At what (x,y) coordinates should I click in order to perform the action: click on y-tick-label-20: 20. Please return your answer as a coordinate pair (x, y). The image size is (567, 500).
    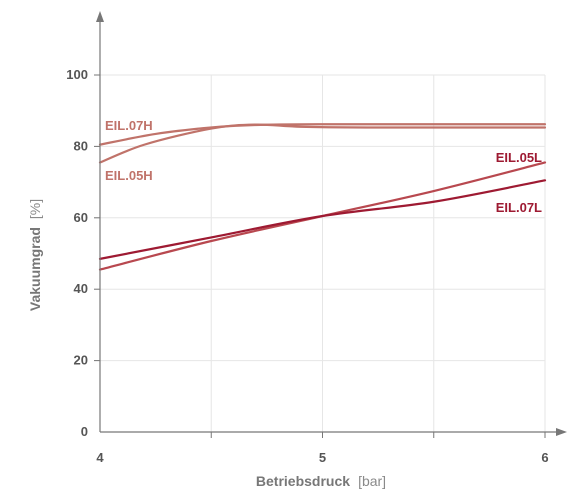
    Looking at the image, I should click on (81, 360).